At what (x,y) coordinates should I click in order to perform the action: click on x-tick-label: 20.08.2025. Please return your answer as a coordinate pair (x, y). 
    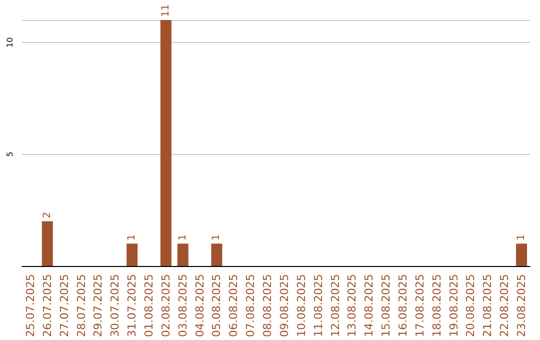
    Looking at the image, I should click on (471, 306).